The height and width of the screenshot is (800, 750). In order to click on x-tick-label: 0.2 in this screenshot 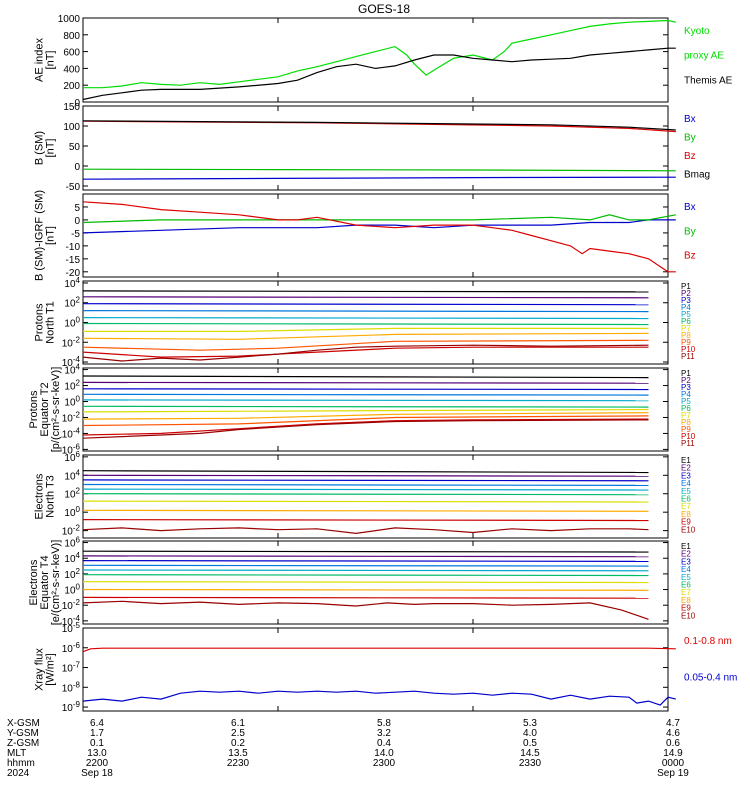, I will do `click(238, 743)`.